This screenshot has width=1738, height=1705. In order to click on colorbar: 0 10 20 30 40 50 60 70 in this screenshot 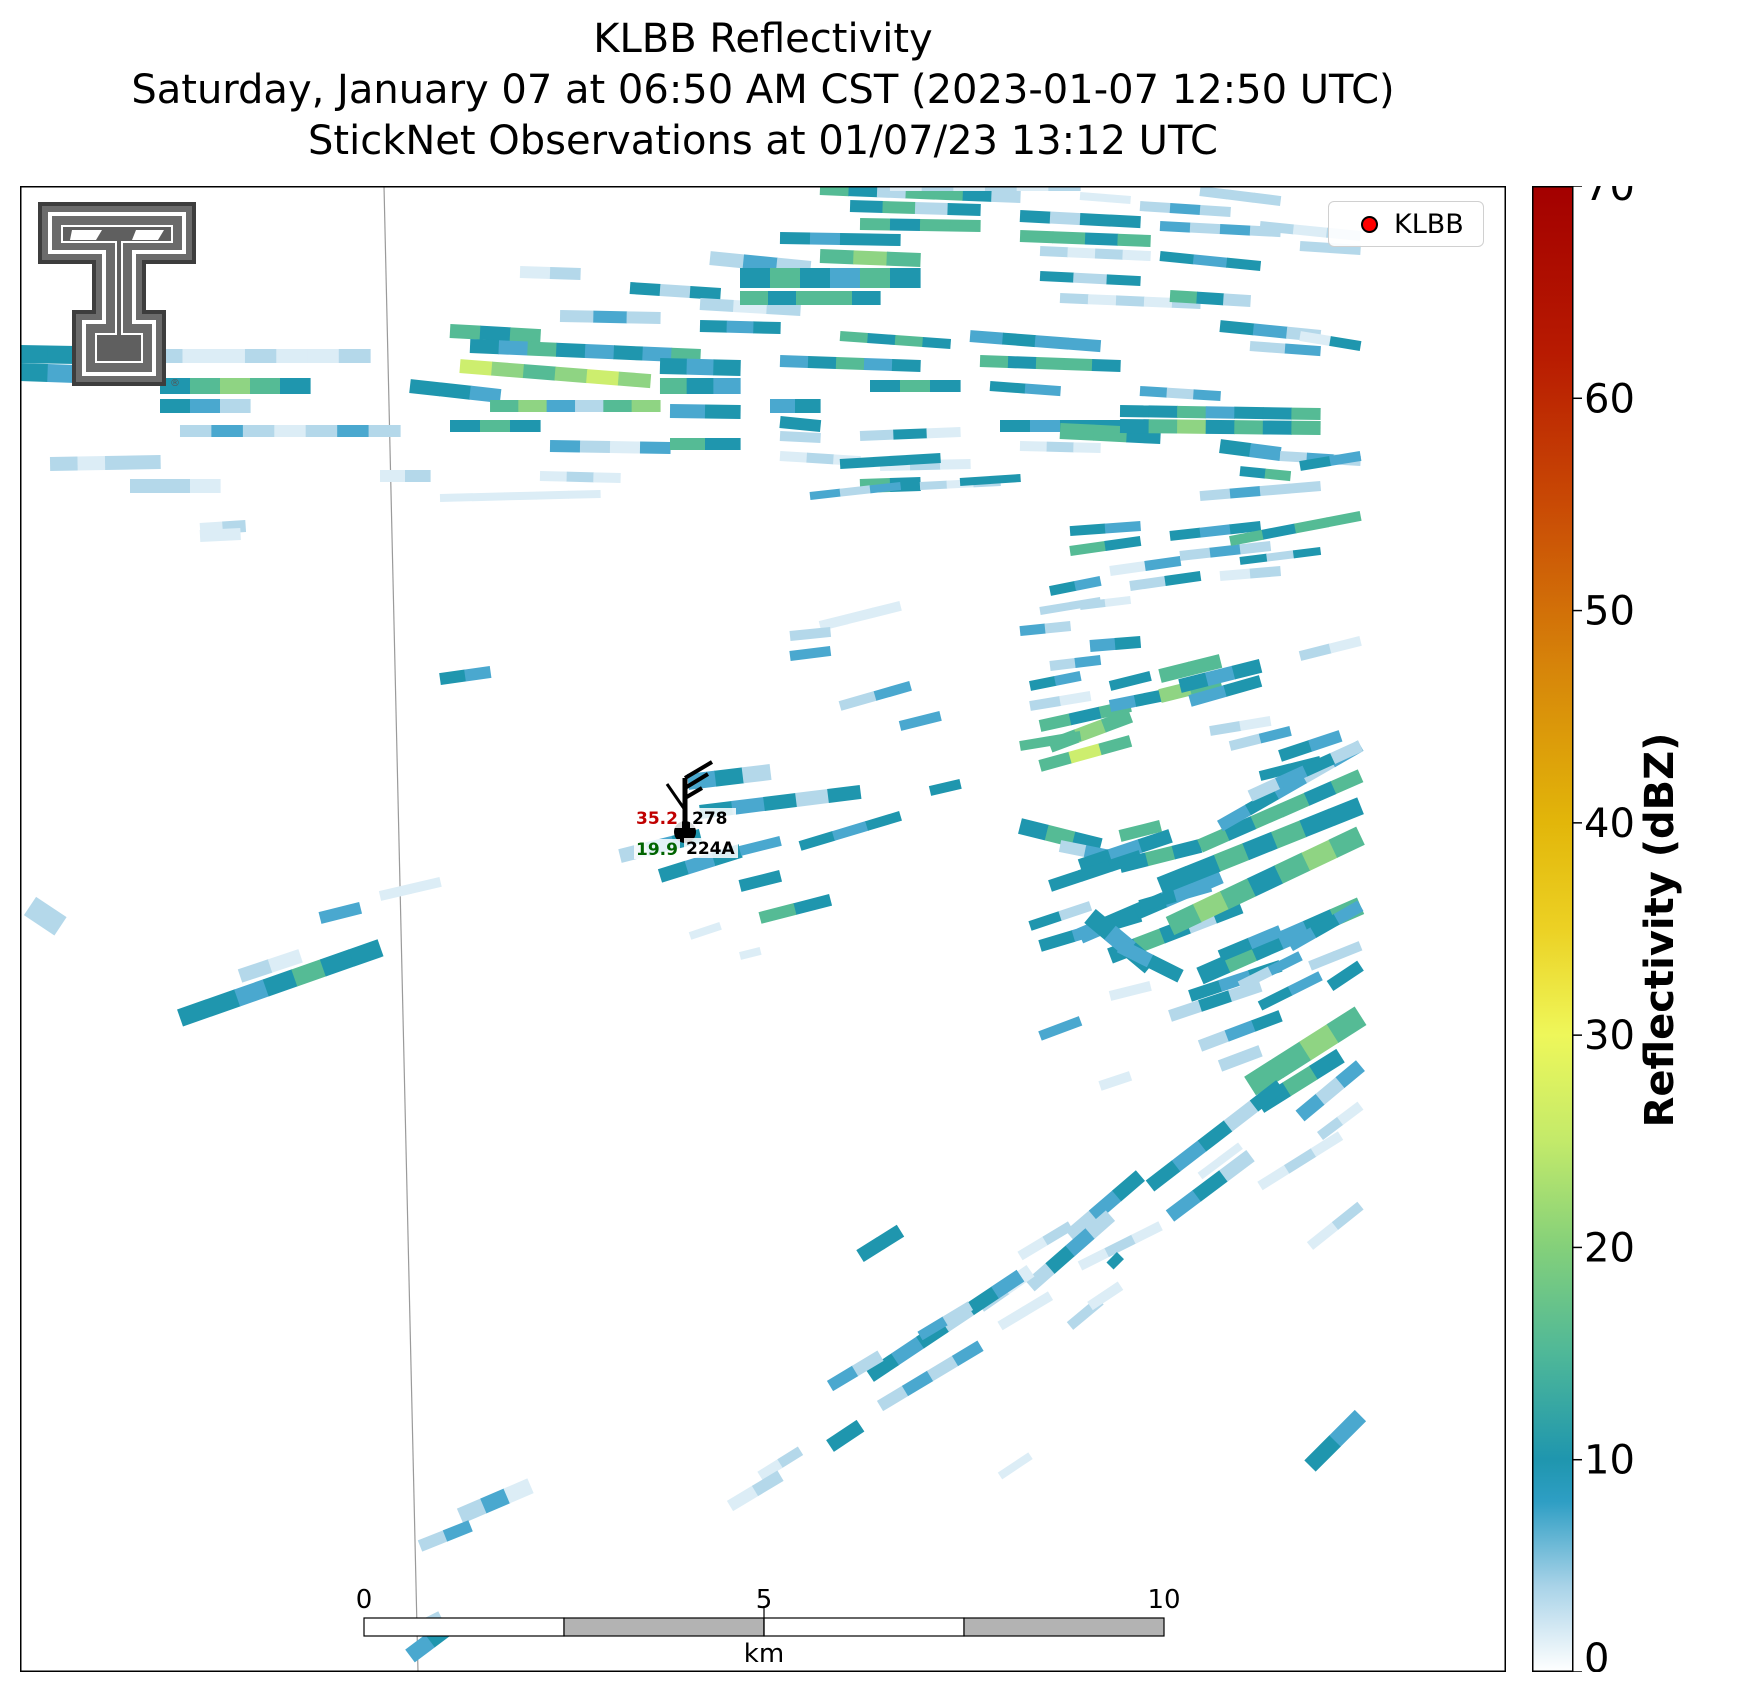, I will do `click(1583, 929)`.